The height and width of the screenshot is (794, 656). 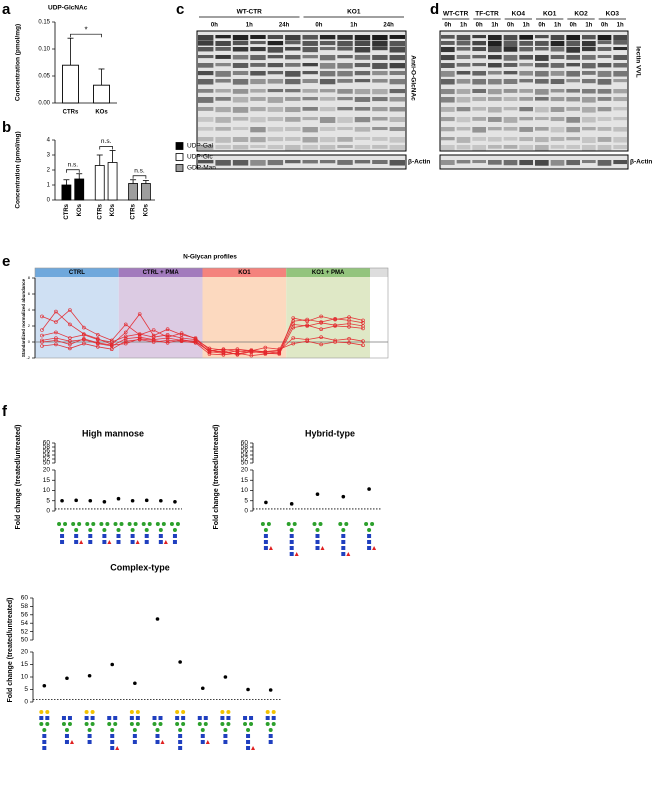 I want to click on bracket, so click(x=139, y=177).